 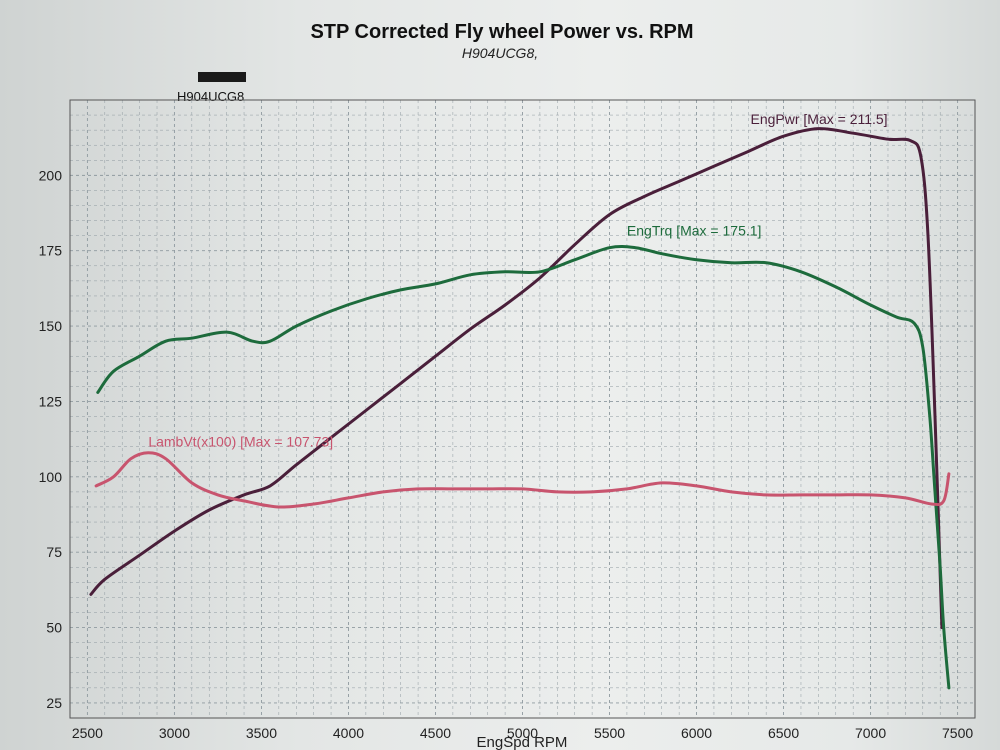 I want to click on y-tick-label: 200, so click(x=51, y=175).